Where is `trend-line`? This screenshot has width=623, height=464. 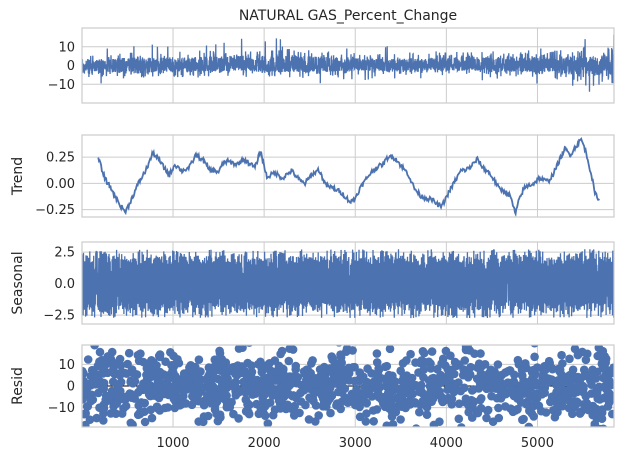 trend-line is located at coordinates (348, 177).